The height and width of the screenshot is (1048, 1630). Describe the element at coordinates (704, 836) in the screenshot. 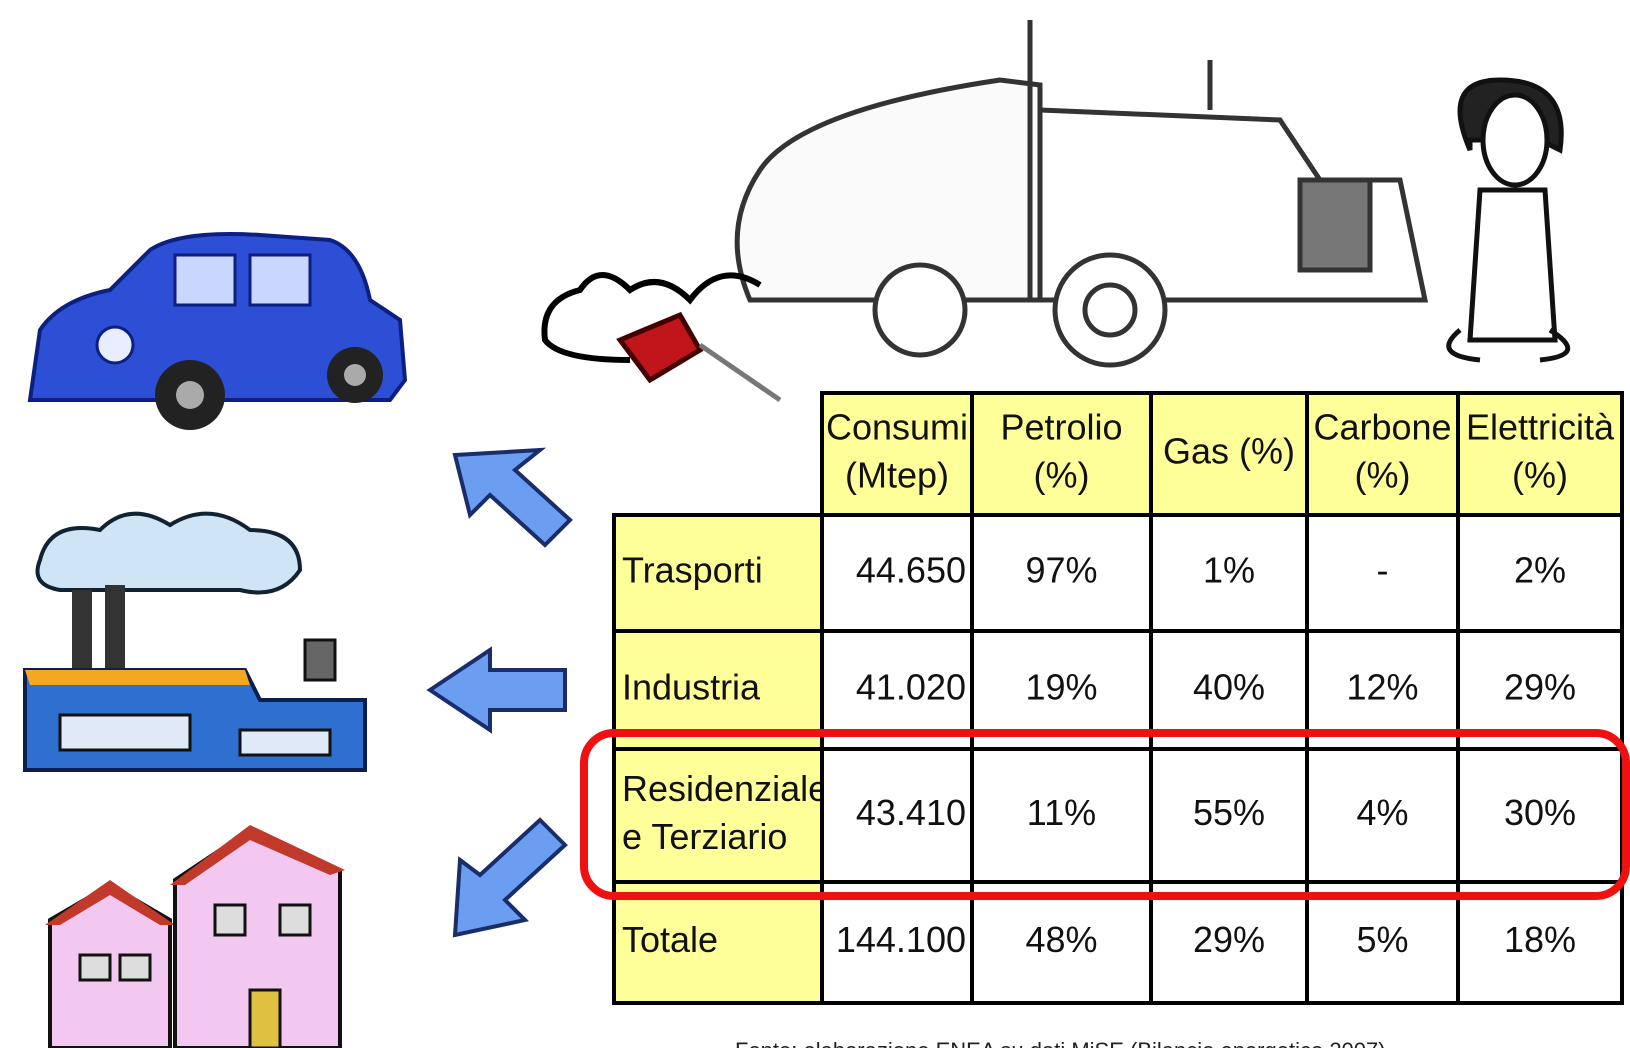

I see `row-label: e Terziario` at that location.